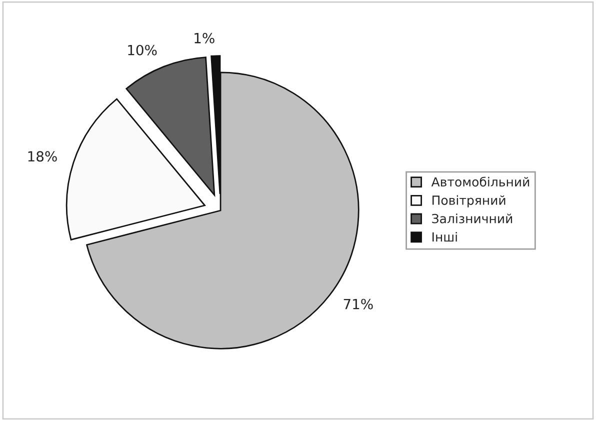 The height and width of the screenshot is (421, 596). What do you see at coordinates (472, 219) in the screenshot?
I see `legend-label: Залізничний` at bounding box center [472, 219].